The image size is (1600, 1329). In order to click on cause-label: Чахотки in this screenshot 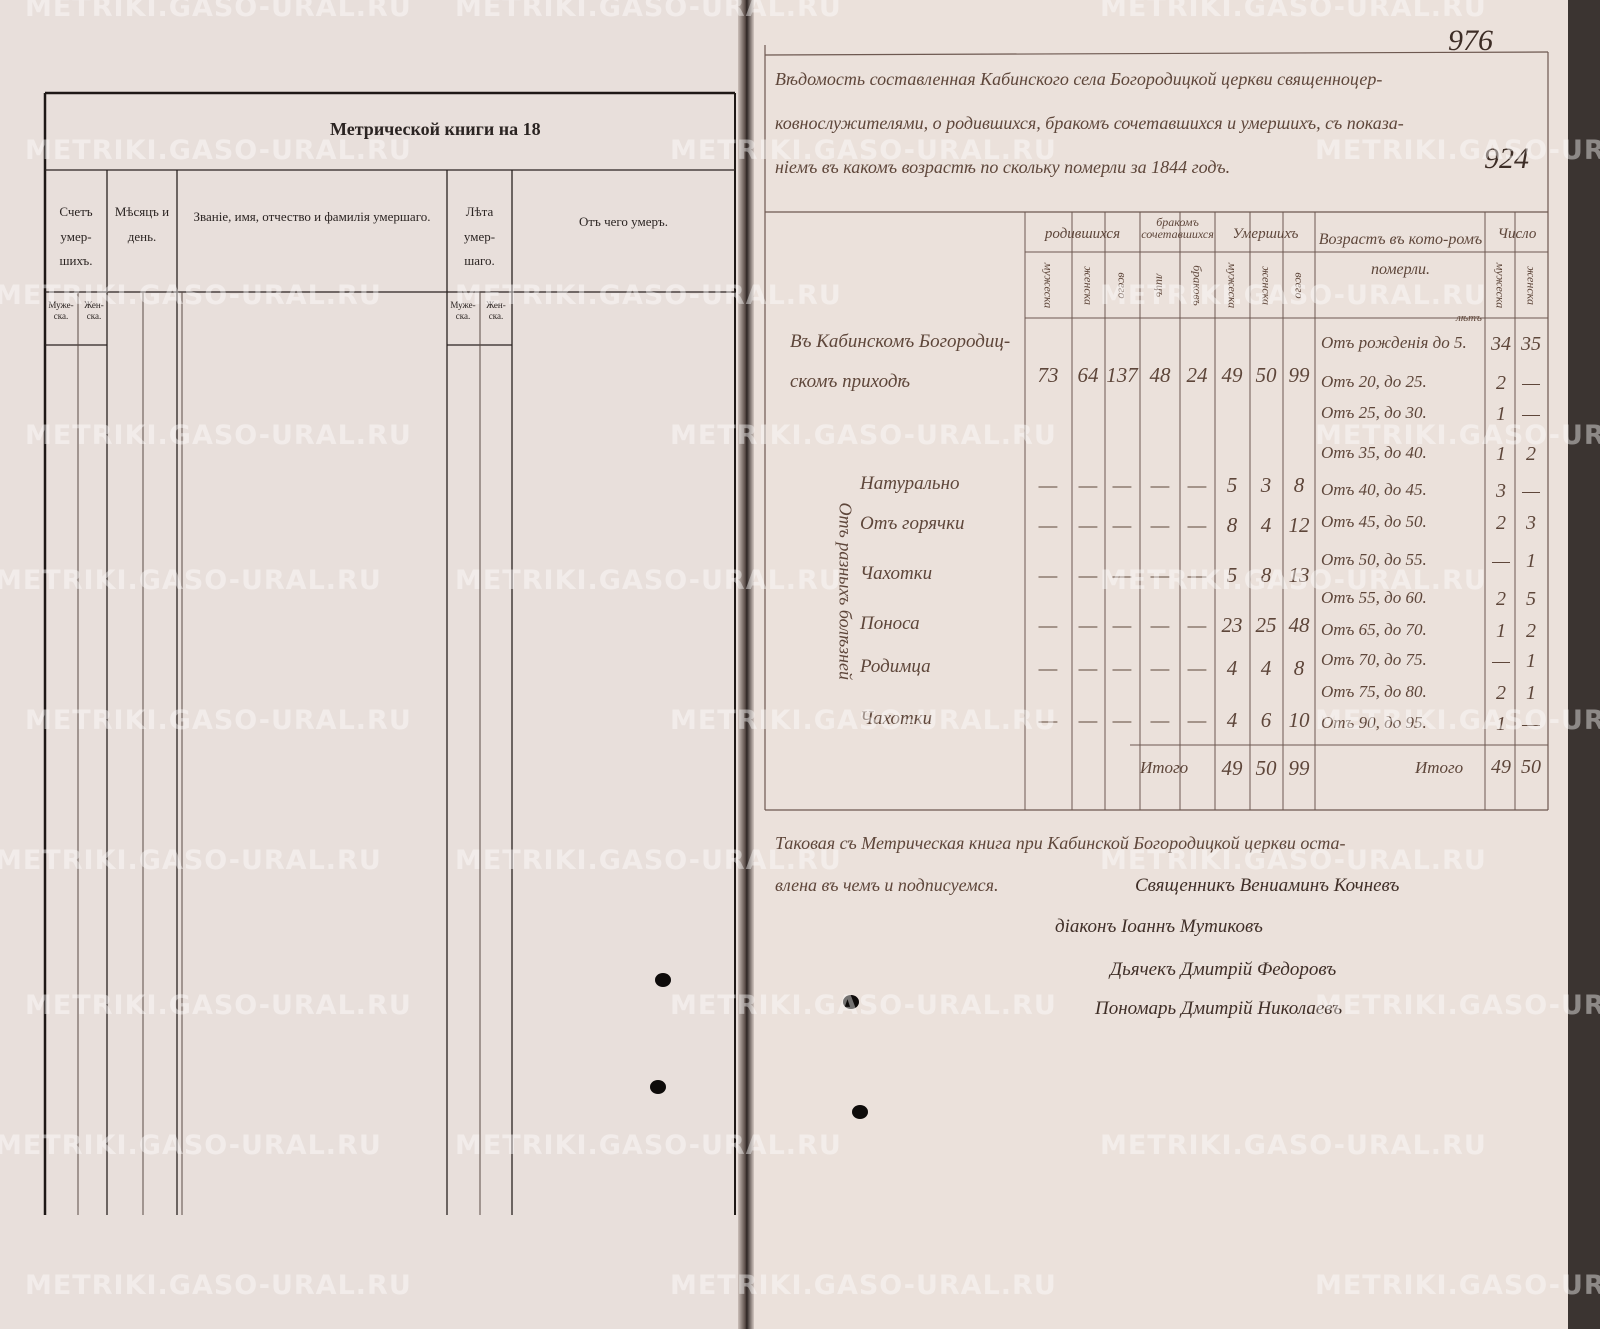, I will do `click(896, 573)`.